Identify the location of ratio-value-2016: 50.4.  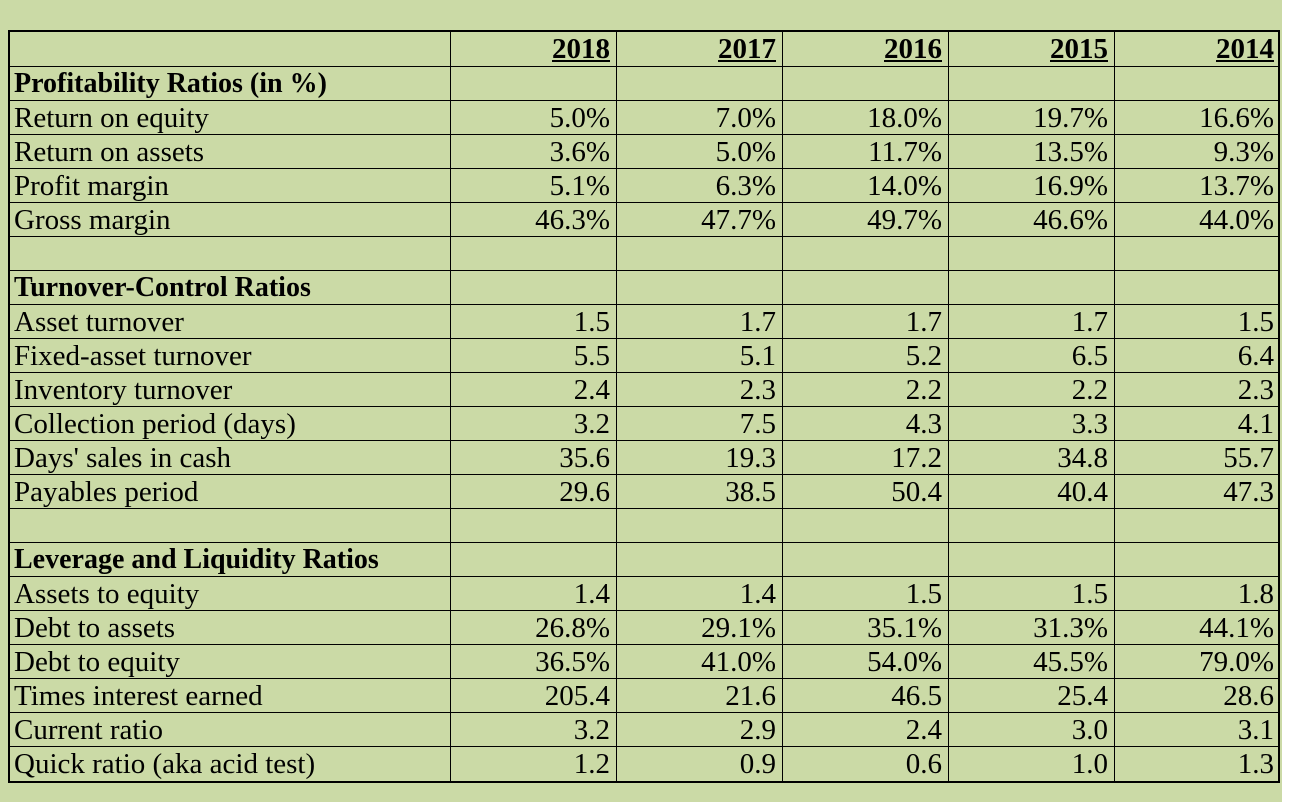
(865, 491).